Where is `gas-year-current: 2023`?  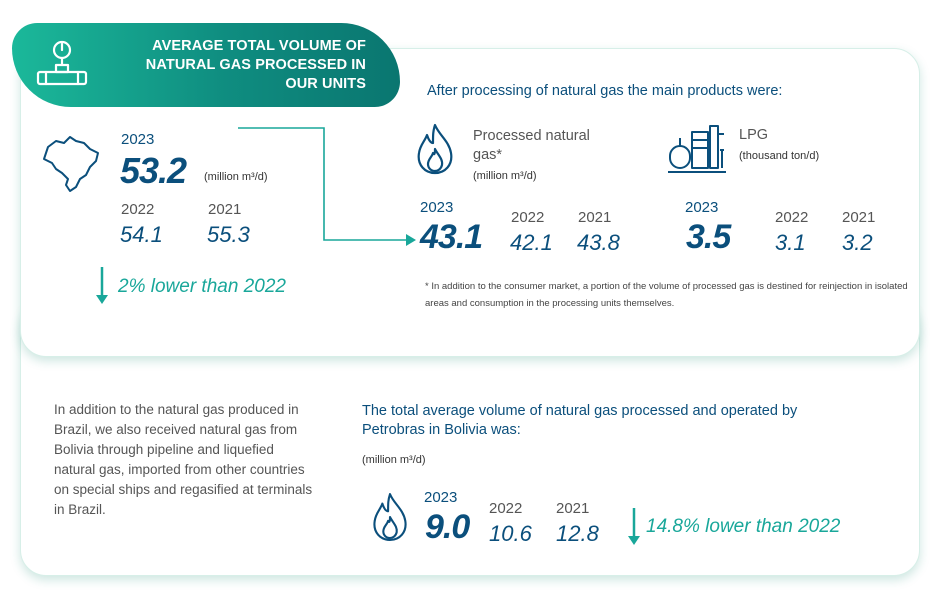
gas-year-current: 2023 is located at coordinates (437, 207).